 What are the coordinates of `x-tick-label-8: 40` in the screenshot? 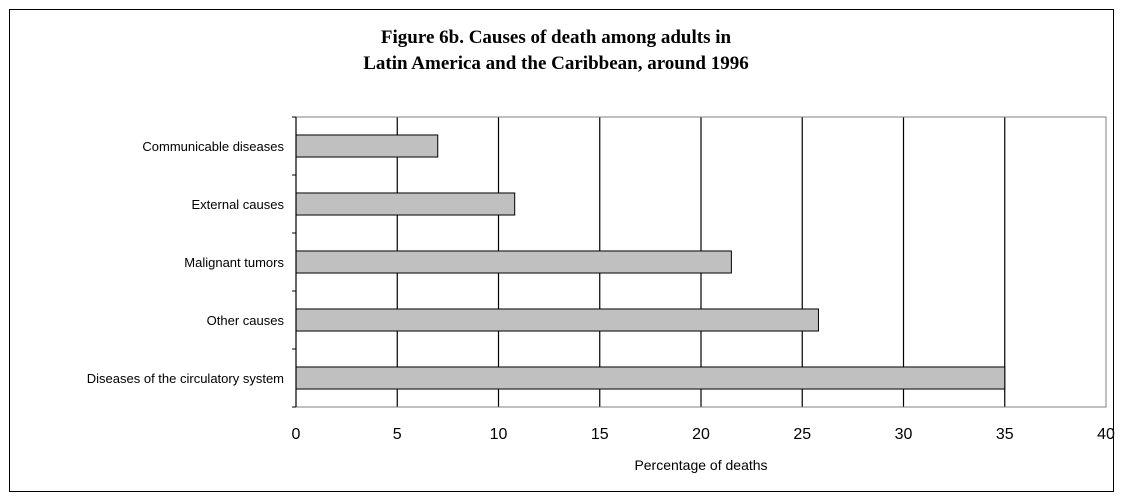 It's located at (1106, 434).